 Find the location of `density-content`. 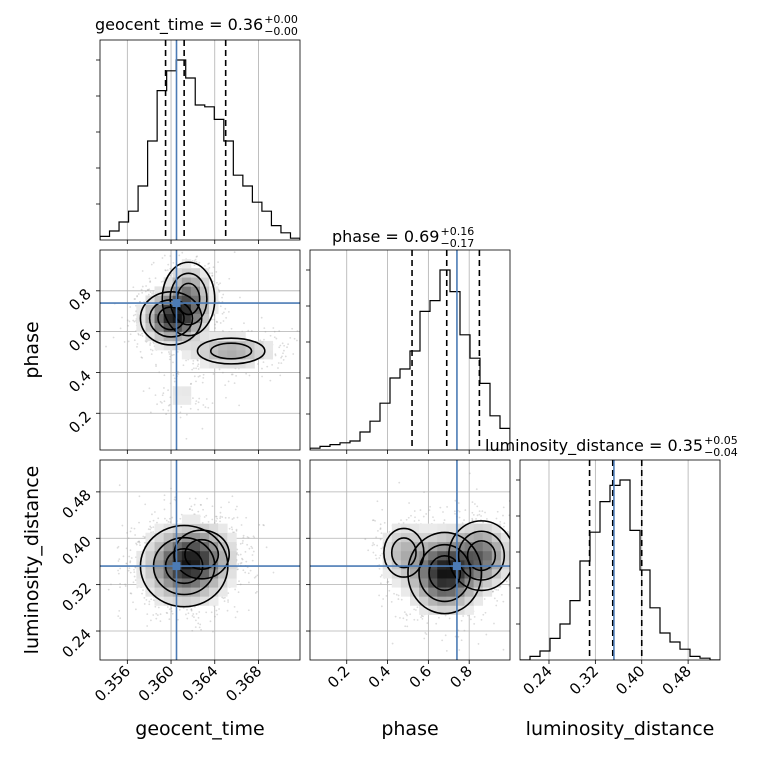

density-content is located at coordinates (420, 560).